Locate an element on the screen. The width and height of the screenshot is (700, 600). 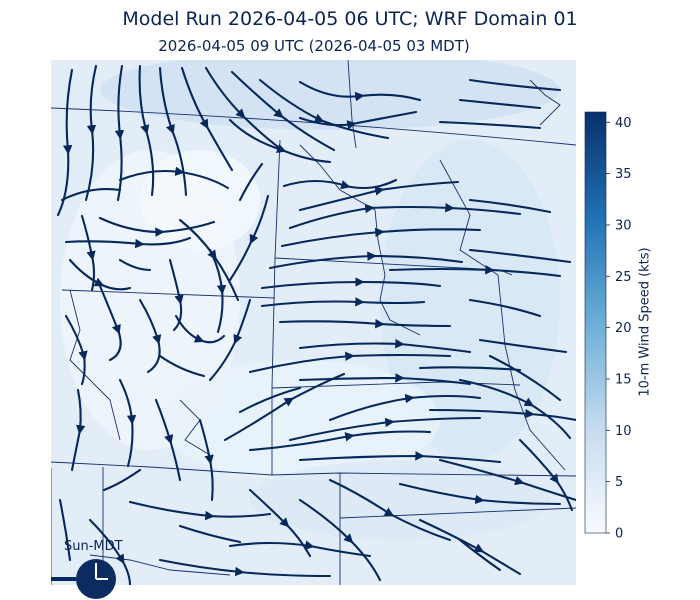
colorbar-tick-label: 40 is located at coordinates (623, 123).